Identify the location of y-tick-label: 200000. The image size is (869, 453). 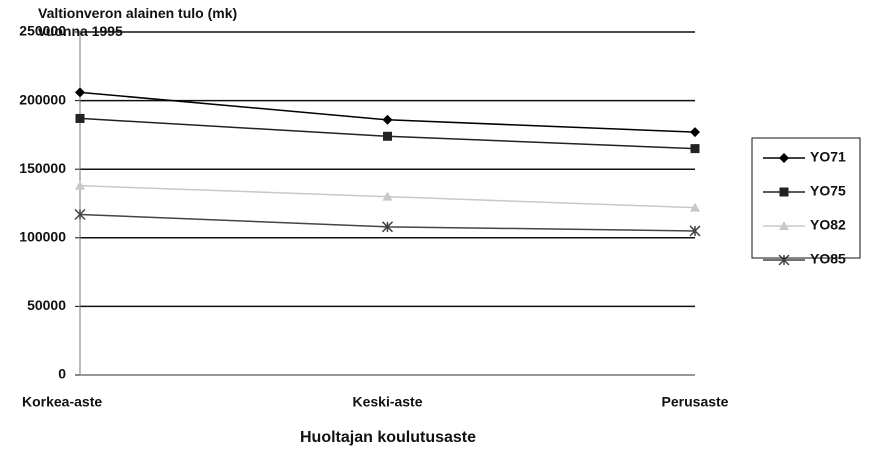
(42, 99).